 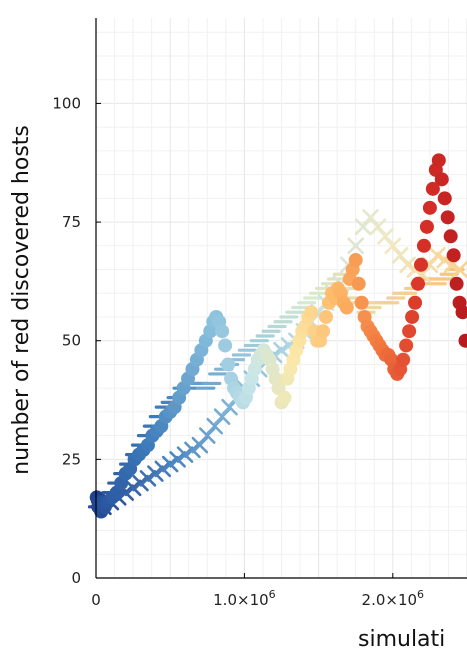 I want to click on y-tick-label: 50, so click(x=71, y=341).